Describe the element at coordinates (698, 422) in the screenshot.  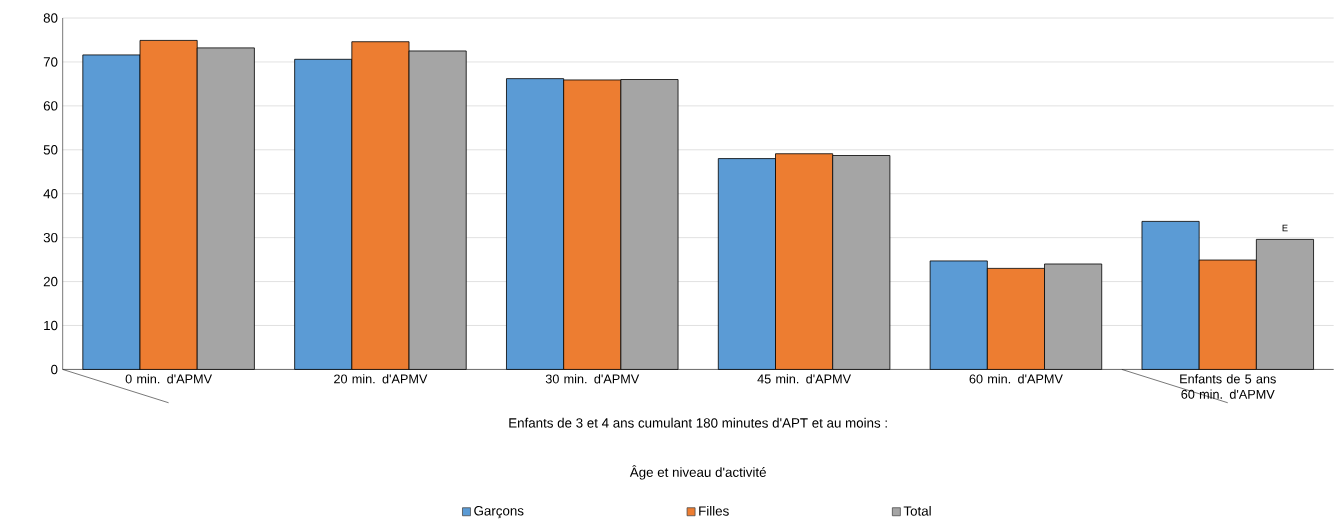
I see `text: Enfants de 3 et 4 ans cumulant 180 minutes d'APT et au moins :` at that location.